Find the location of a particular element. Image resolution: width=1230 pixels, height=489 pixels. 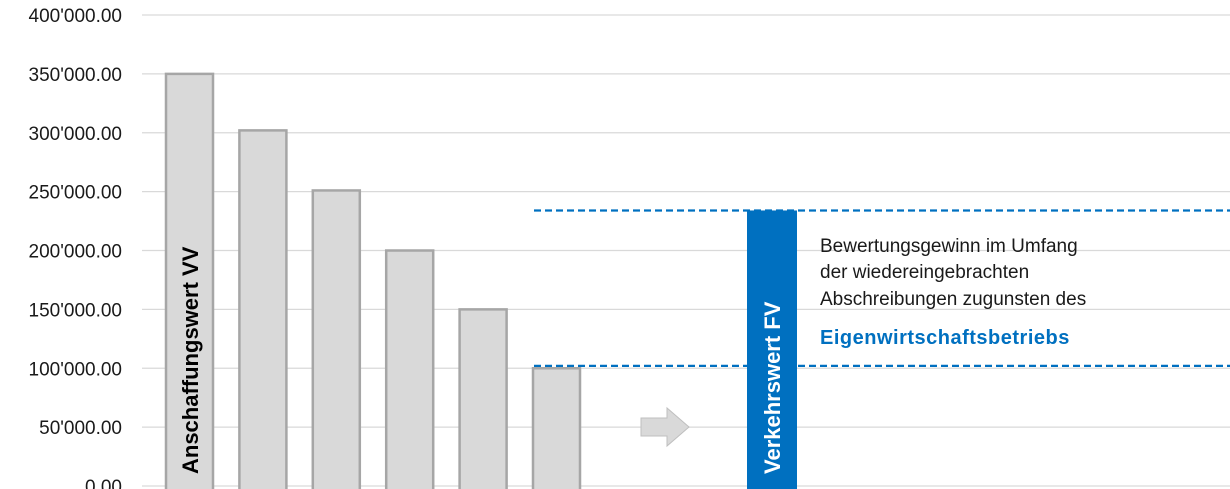

y-tick-label: 0.00 is located at coordinates (103, 483).